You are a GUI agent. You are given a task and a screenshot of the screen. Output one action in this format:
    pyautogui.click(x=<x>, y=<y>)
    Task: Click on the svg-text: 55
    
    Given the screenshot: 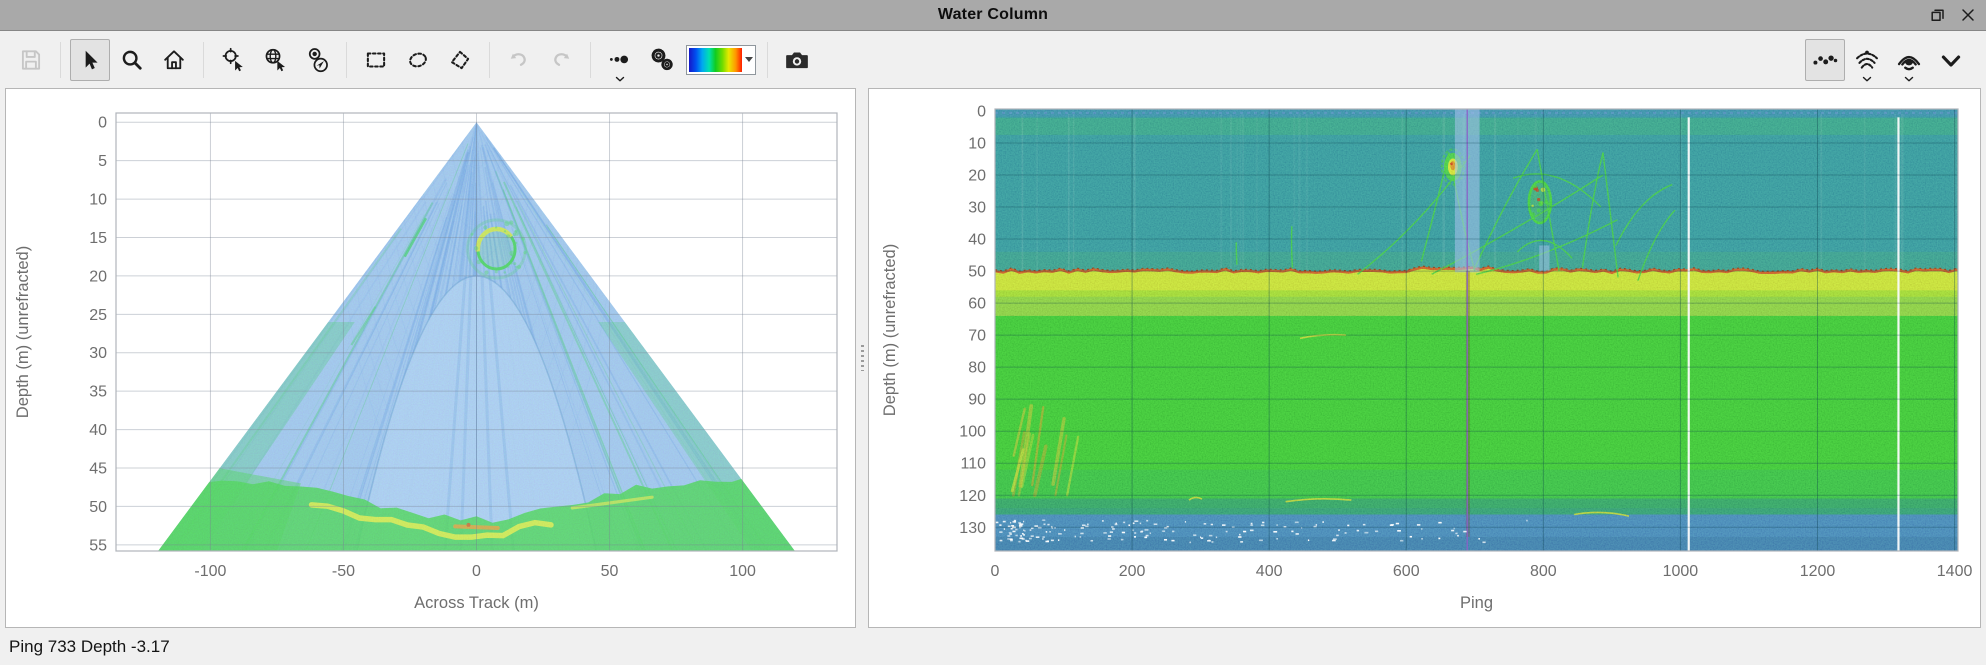 What is the action you would take?
    pyautogui.click(x=98, y=545)
    